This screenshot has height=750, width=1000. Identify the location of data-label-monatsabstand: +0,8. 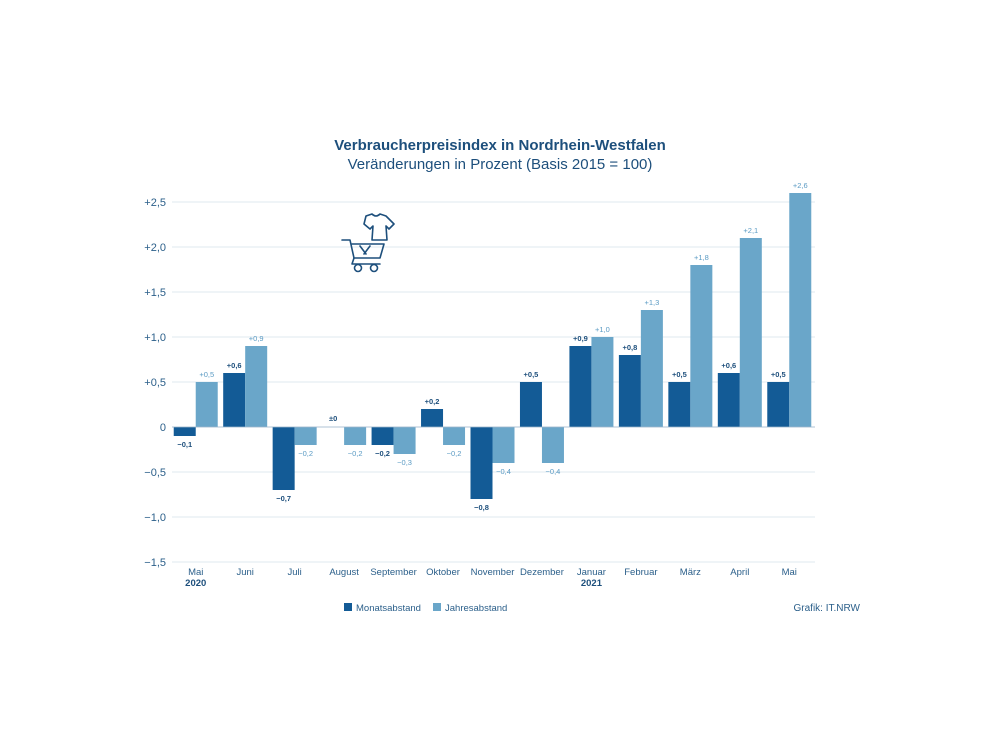
(629, 347).